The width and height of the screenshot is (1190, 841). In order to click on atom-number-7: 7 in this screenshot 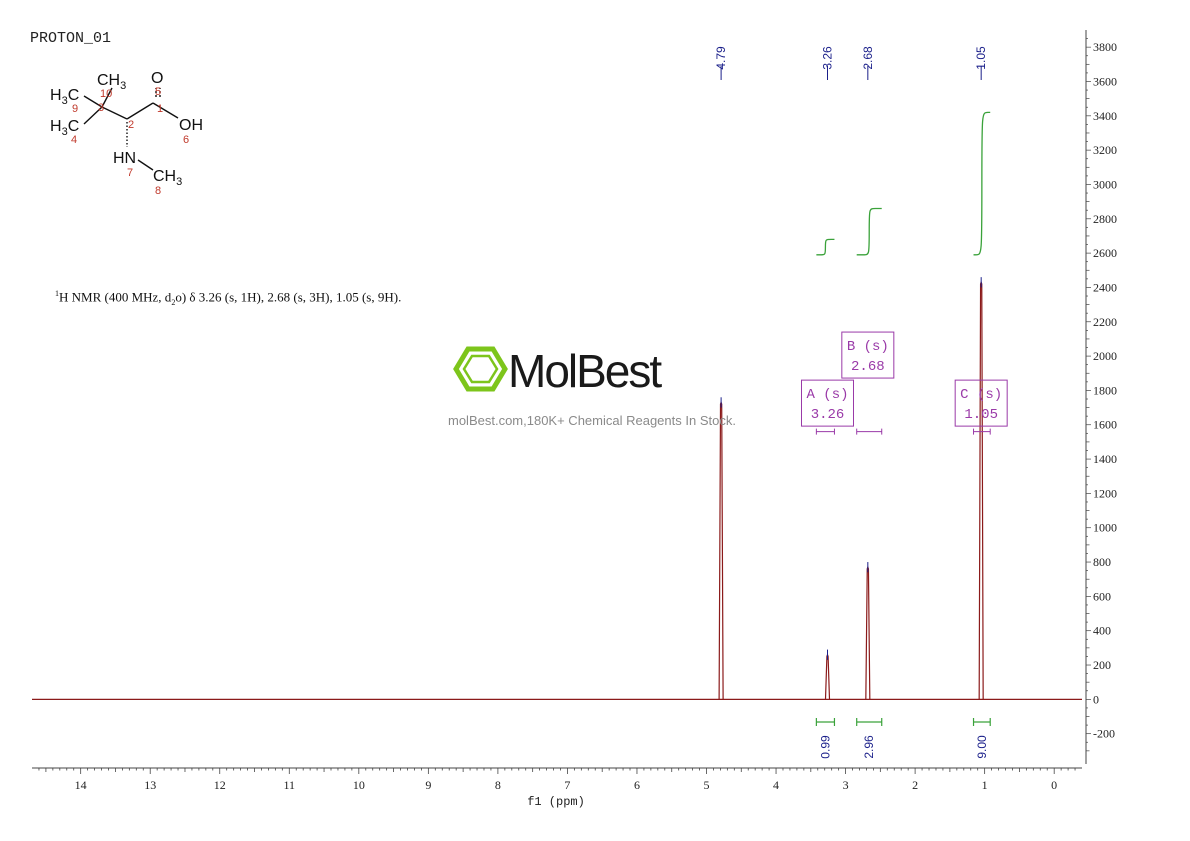, I will do `click(130, 173)`.